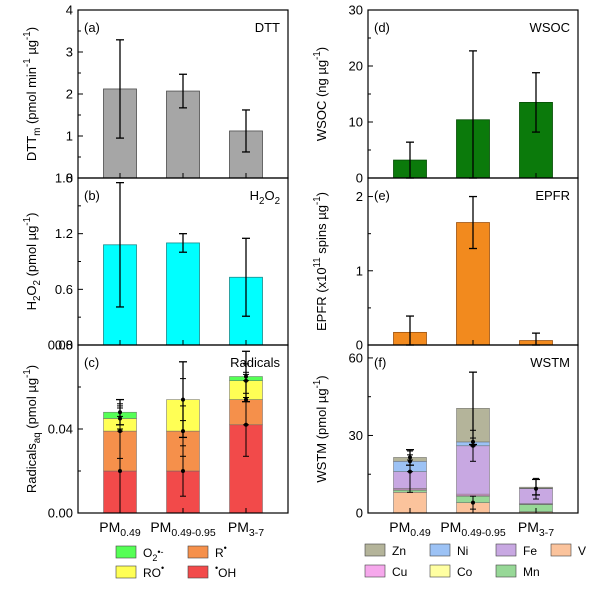  I want to click on y-tick-label: 0.0, so click(64, 345).